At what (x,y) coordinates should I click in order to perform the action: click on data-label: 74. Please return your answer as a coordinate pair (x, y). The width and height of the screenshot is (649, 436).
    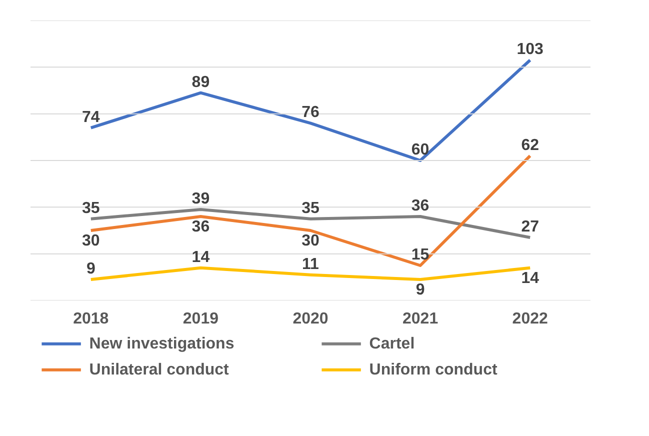
    Looking at the image, I should click on (91, 117).